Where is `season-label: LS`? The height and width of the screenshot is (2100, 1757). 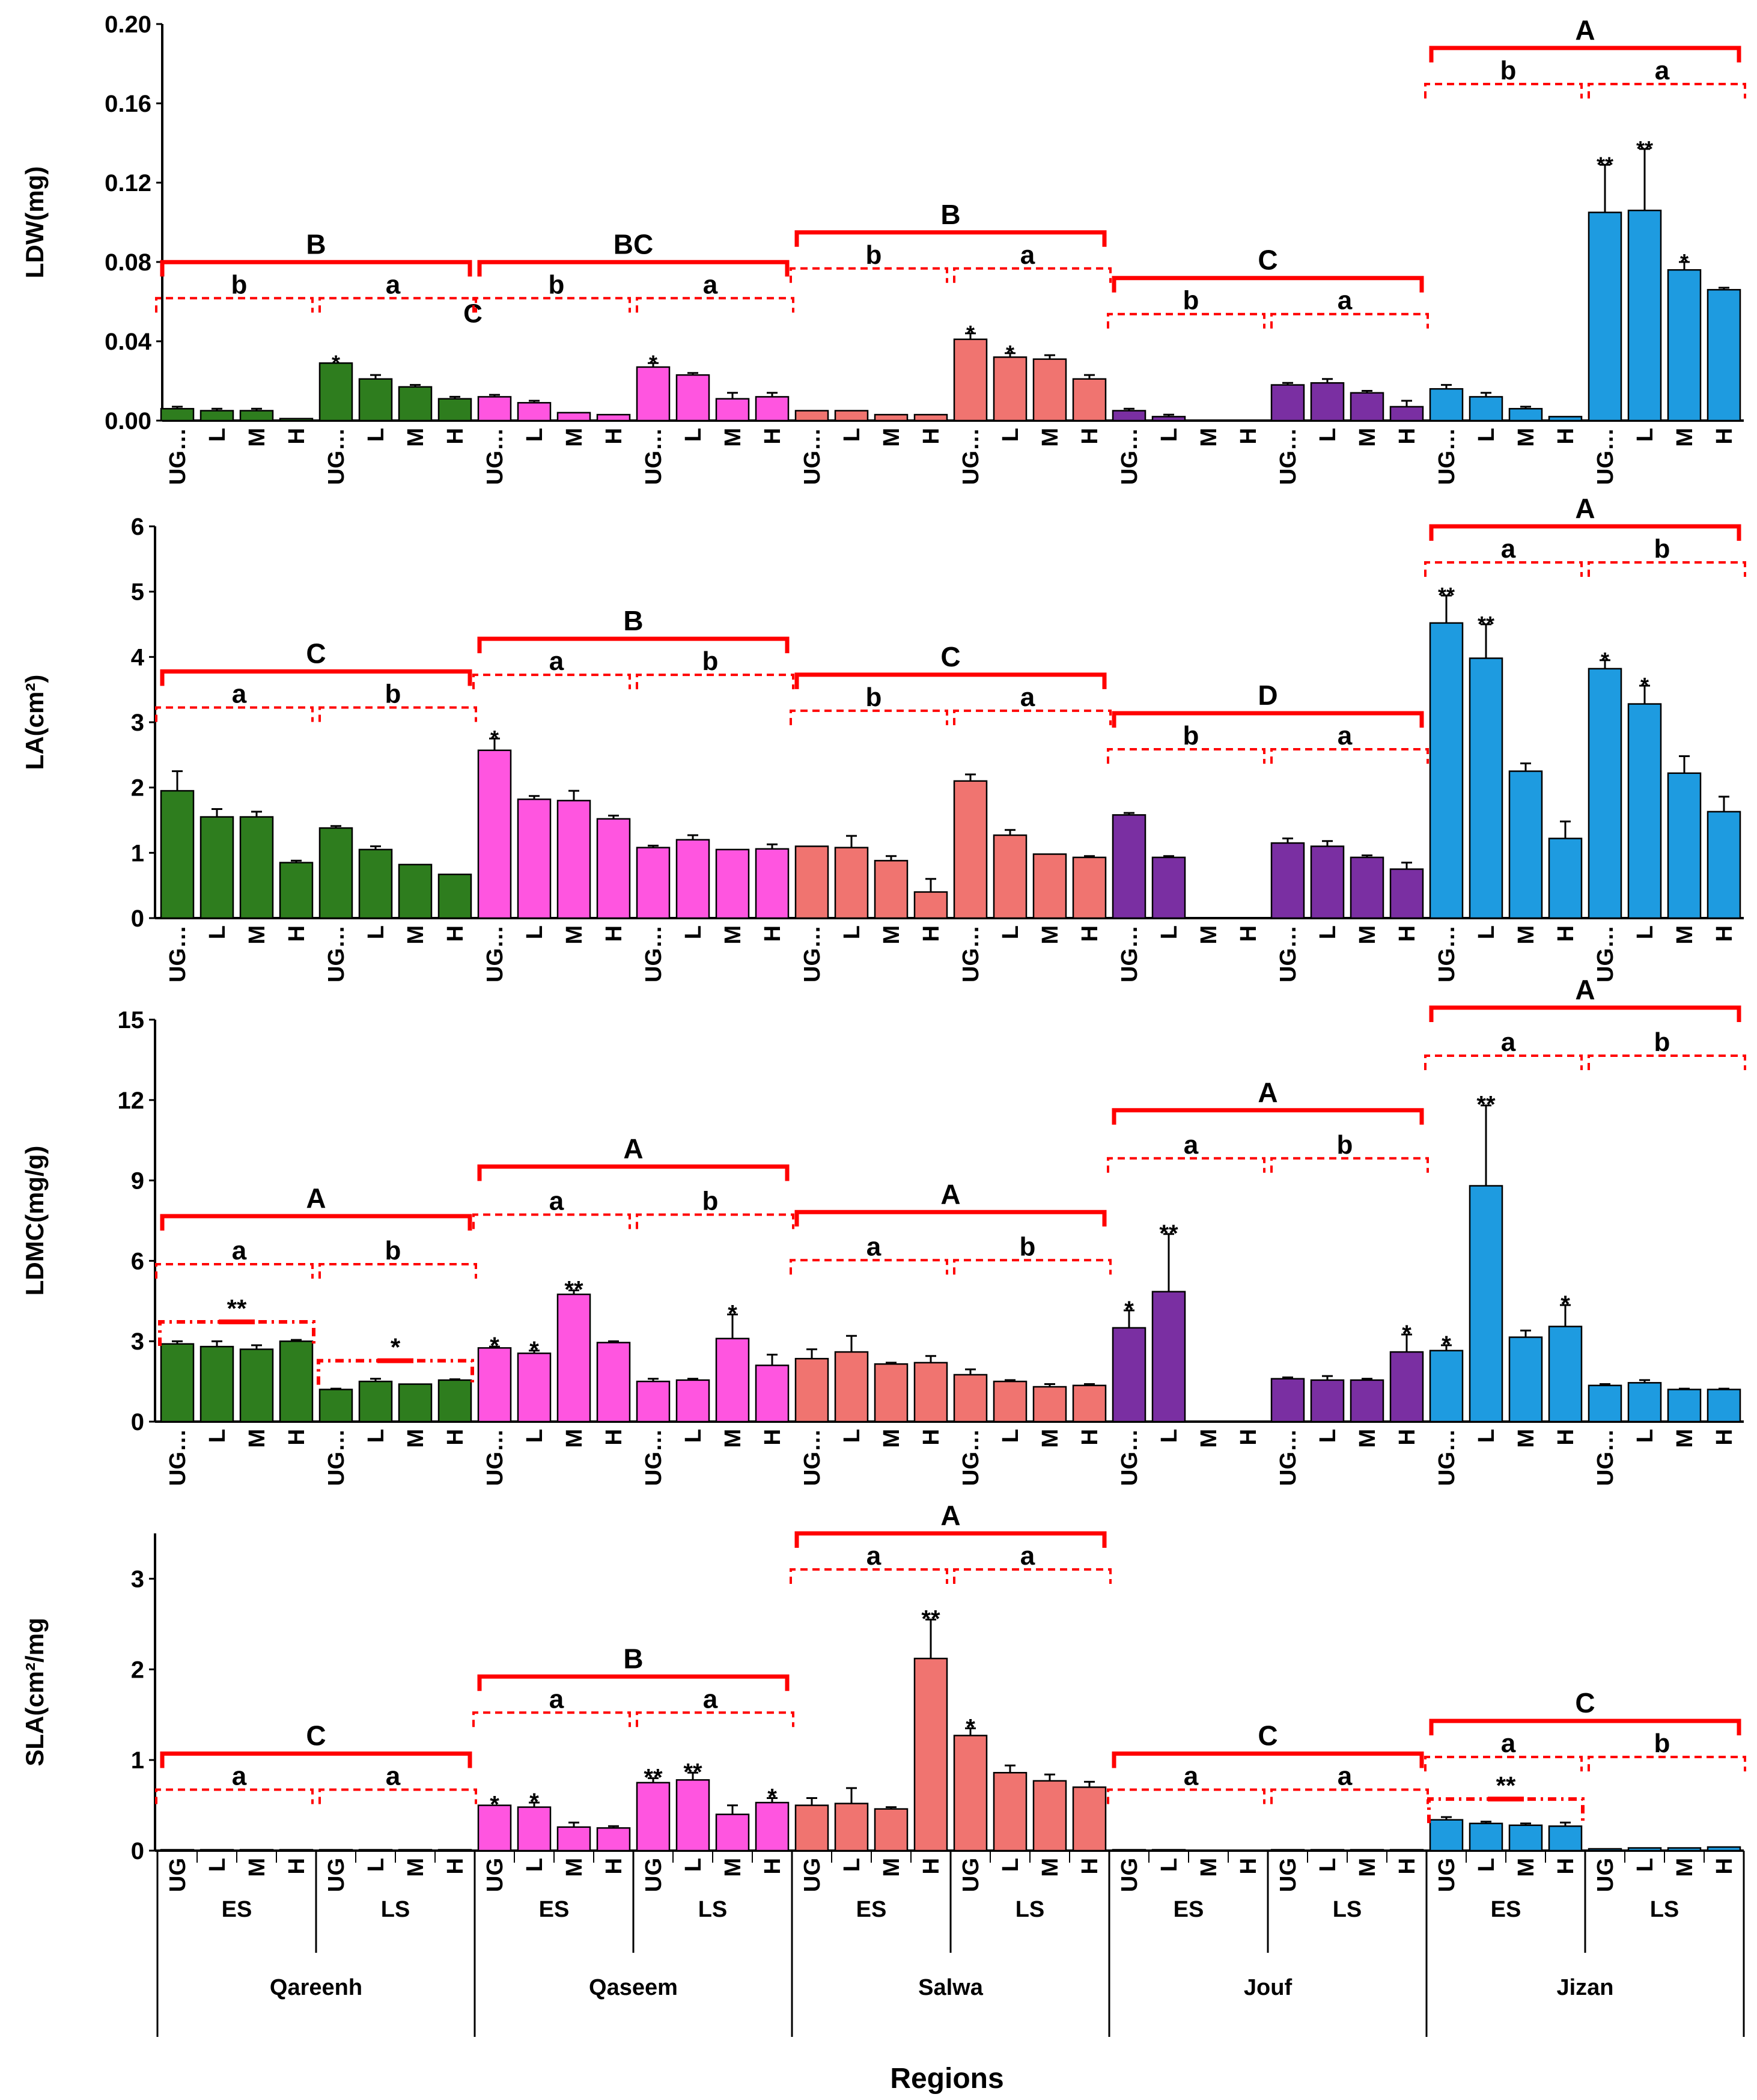 season-label: LS is located at coordinates (1664, 1910).